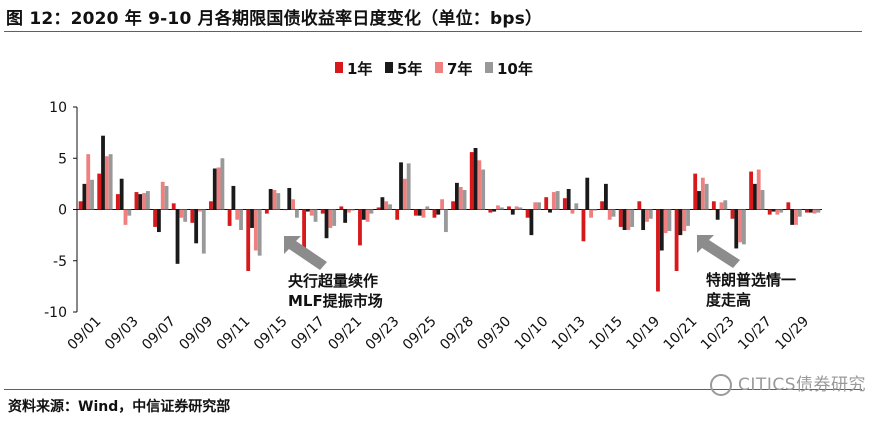  Describe the element at coordinates (386, 205) in the screenshot. I see `bar-7年-09/23` at that location.